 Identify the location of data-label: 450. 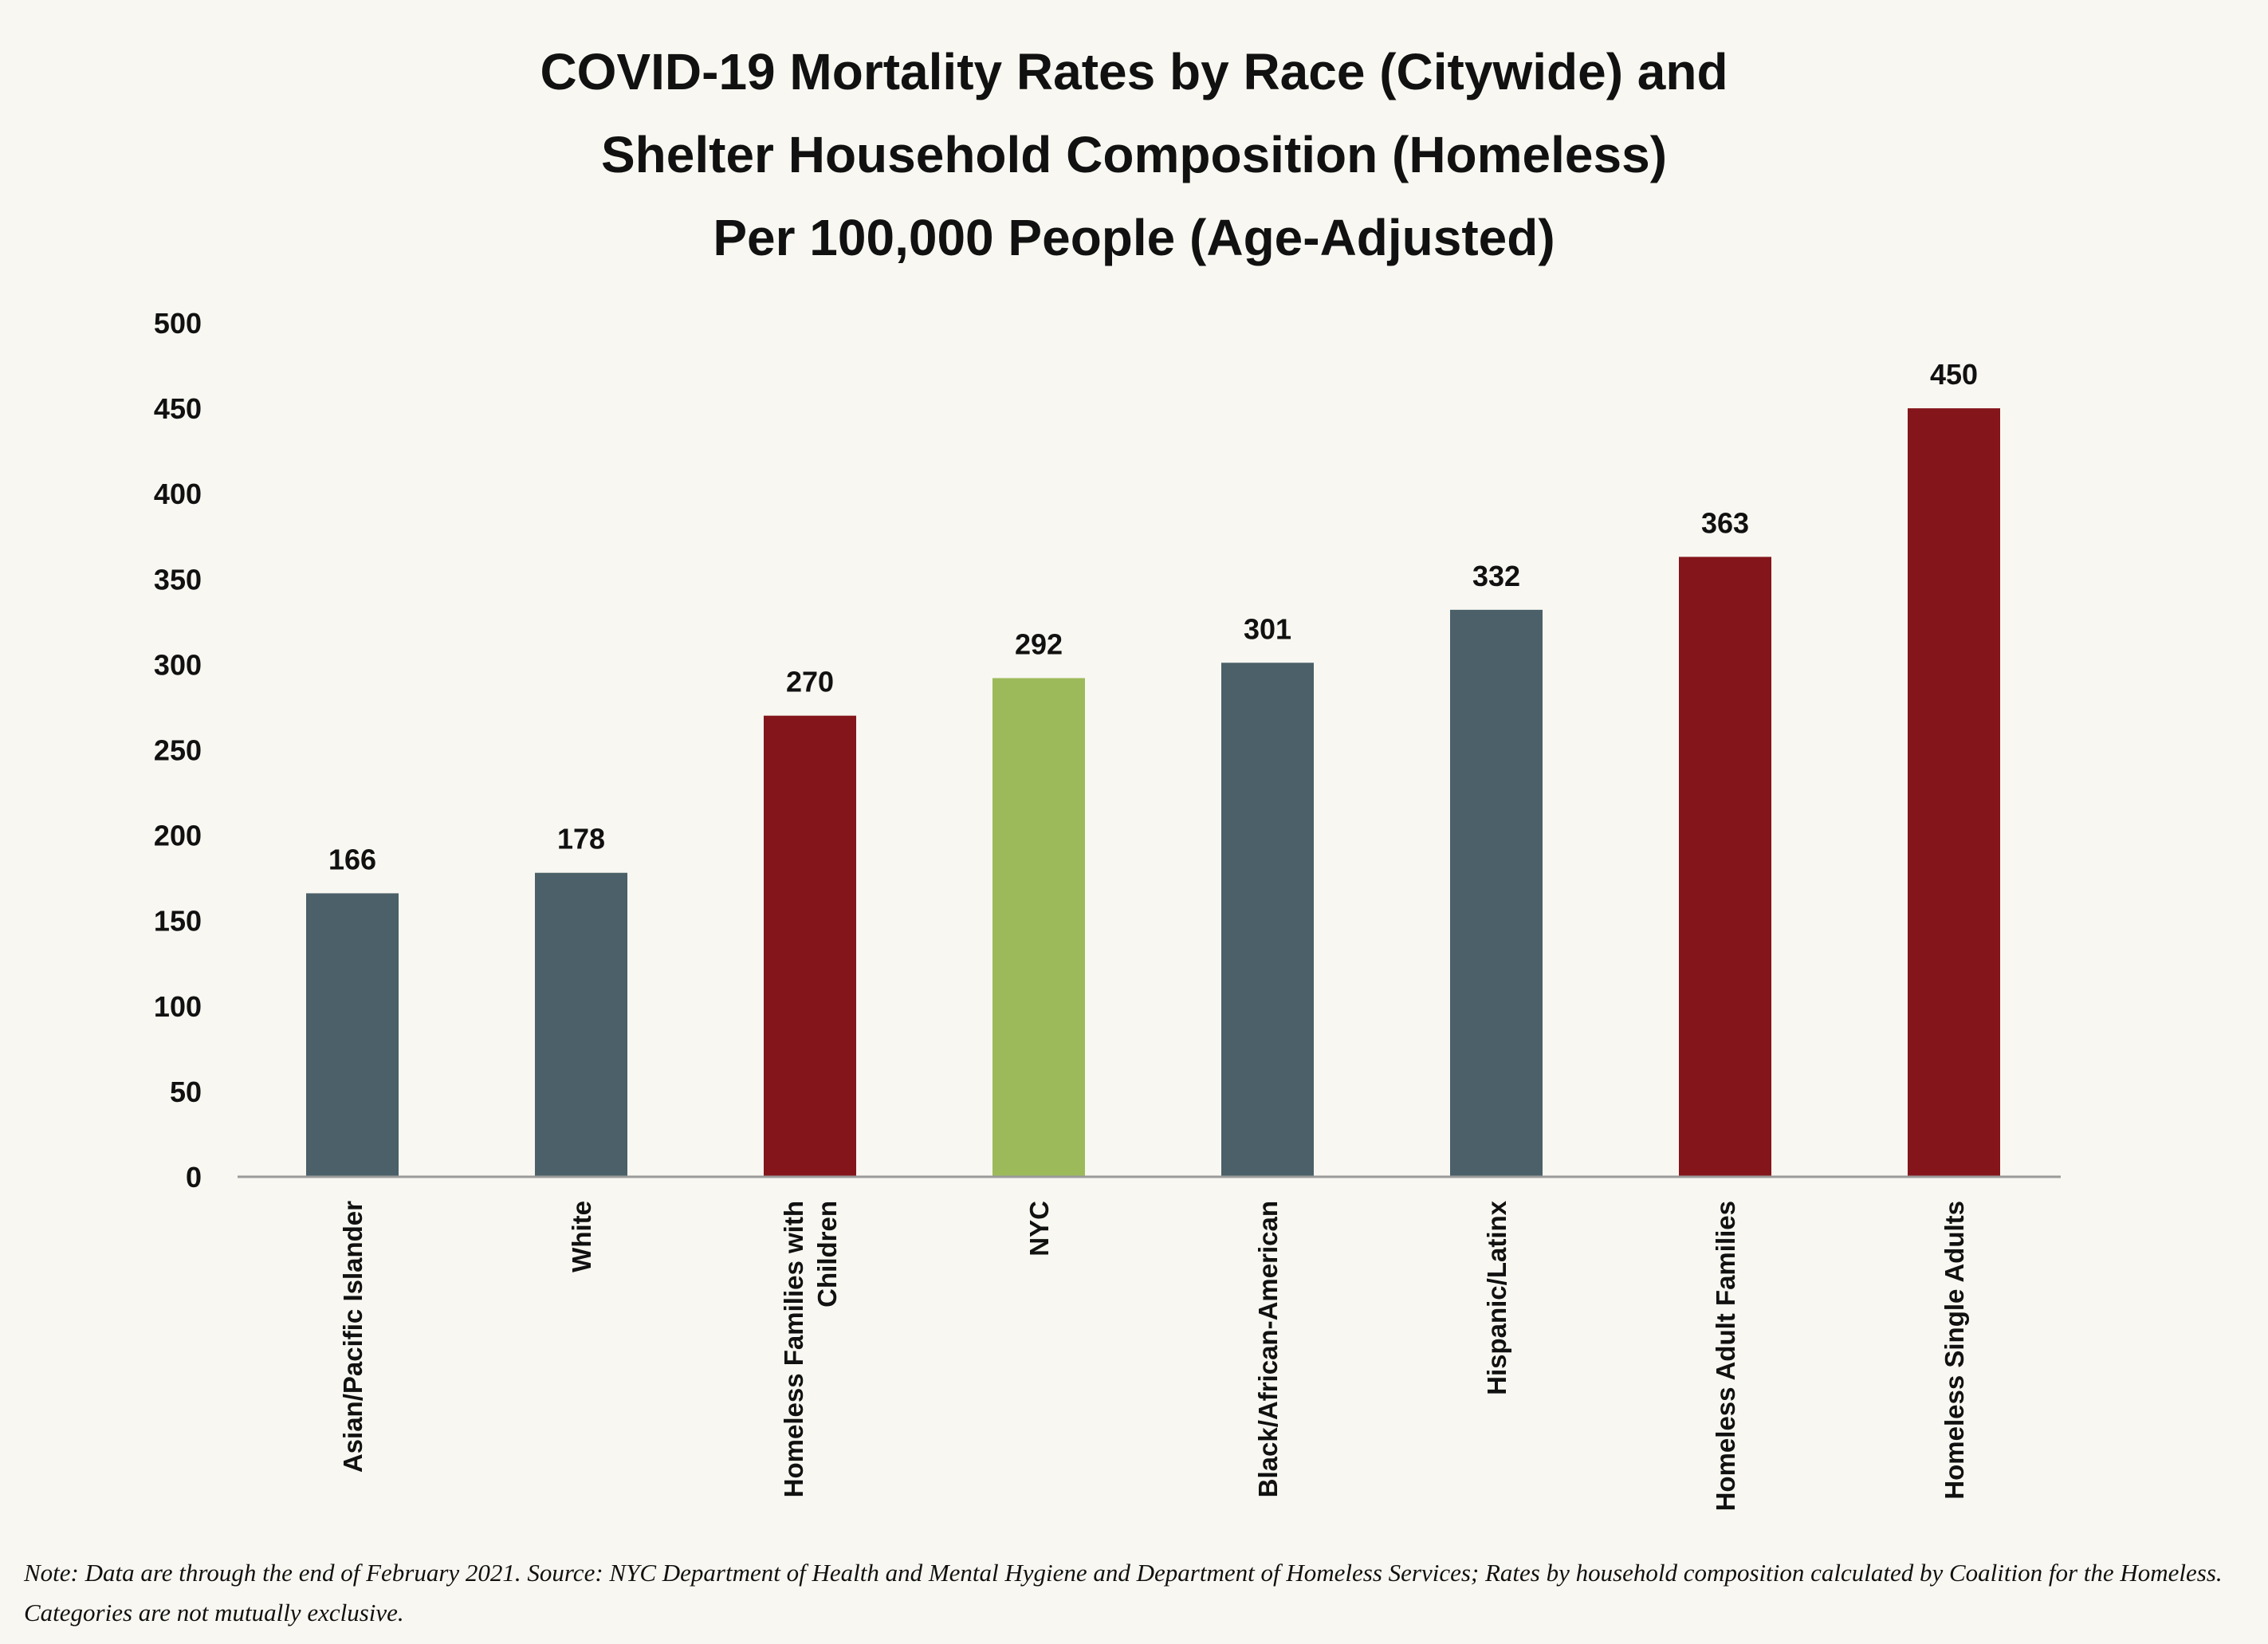
(1954, 374).